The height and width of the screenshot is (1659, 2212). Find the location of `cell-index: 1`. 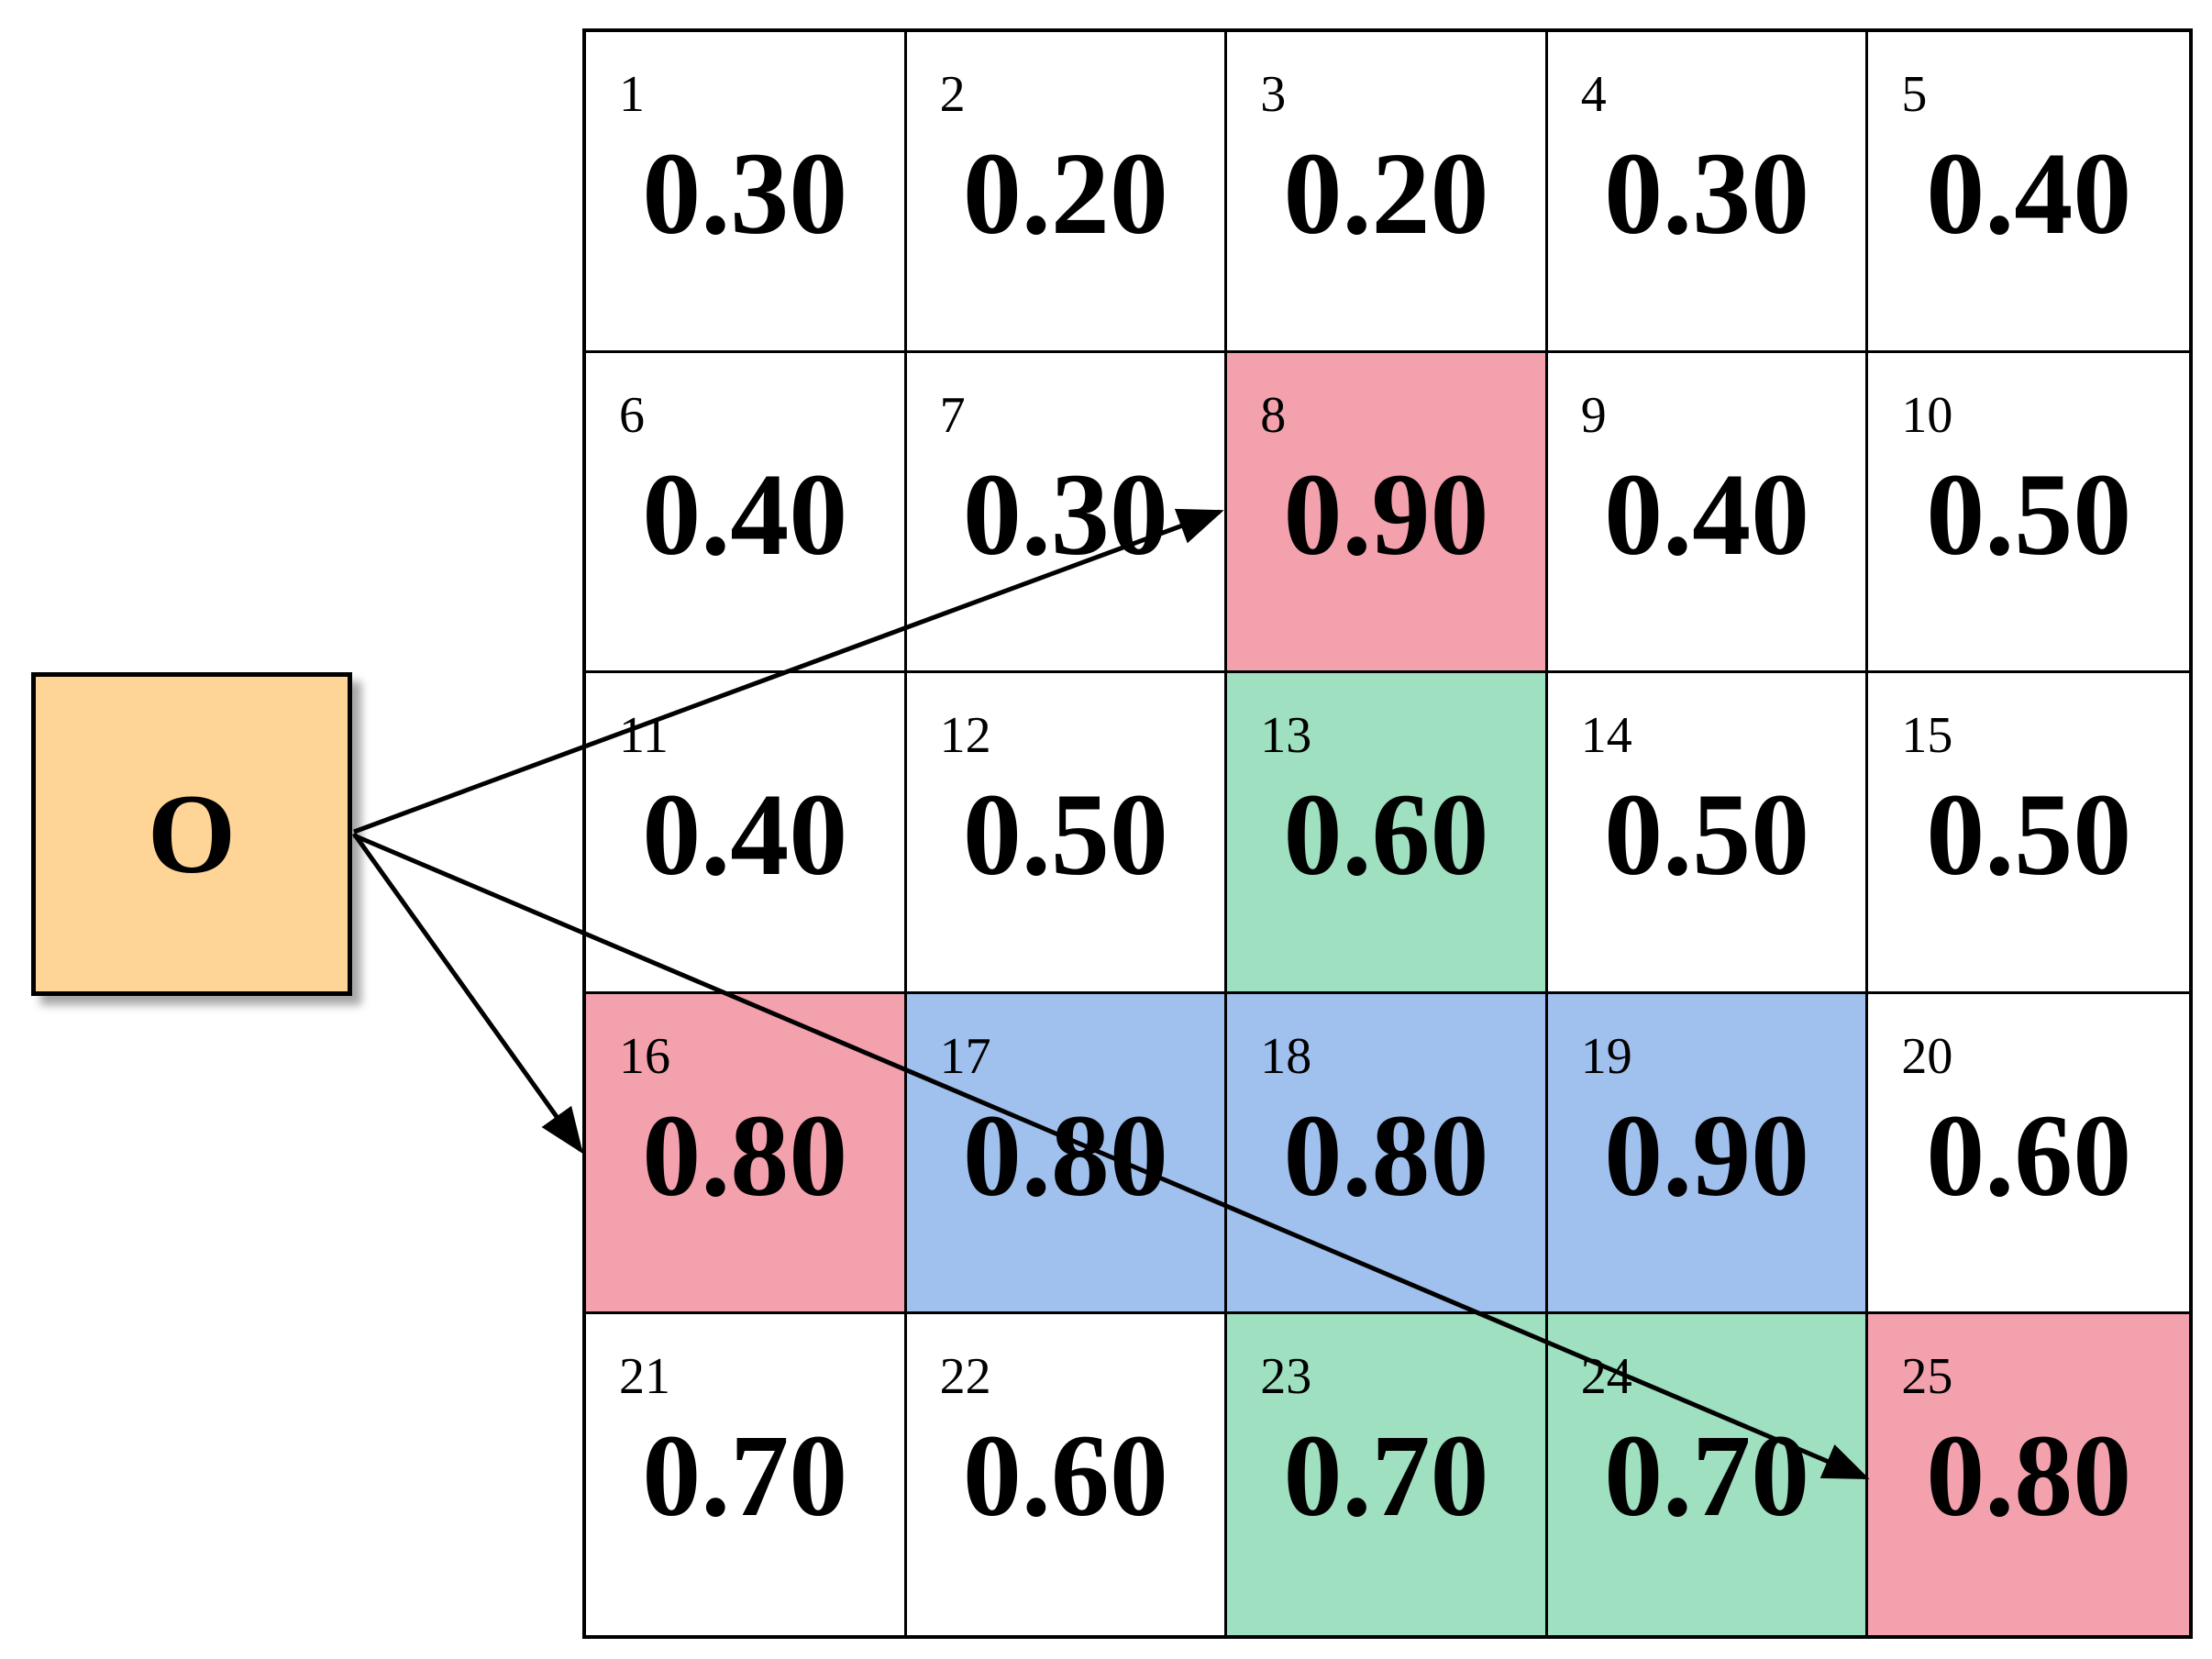

cell-index: 1 is located at coordinates (632, 95).